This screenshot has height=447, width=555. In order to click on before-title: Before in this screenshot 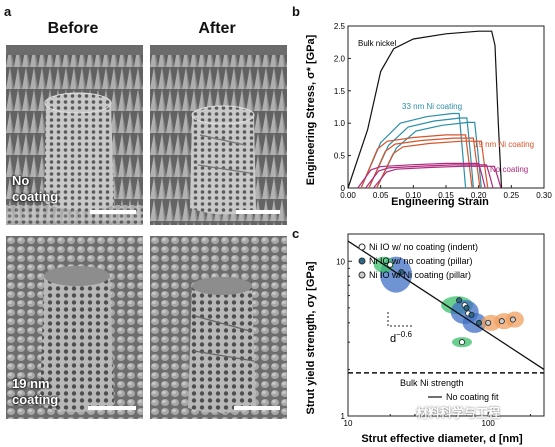, I will do `click(73, 28)`.